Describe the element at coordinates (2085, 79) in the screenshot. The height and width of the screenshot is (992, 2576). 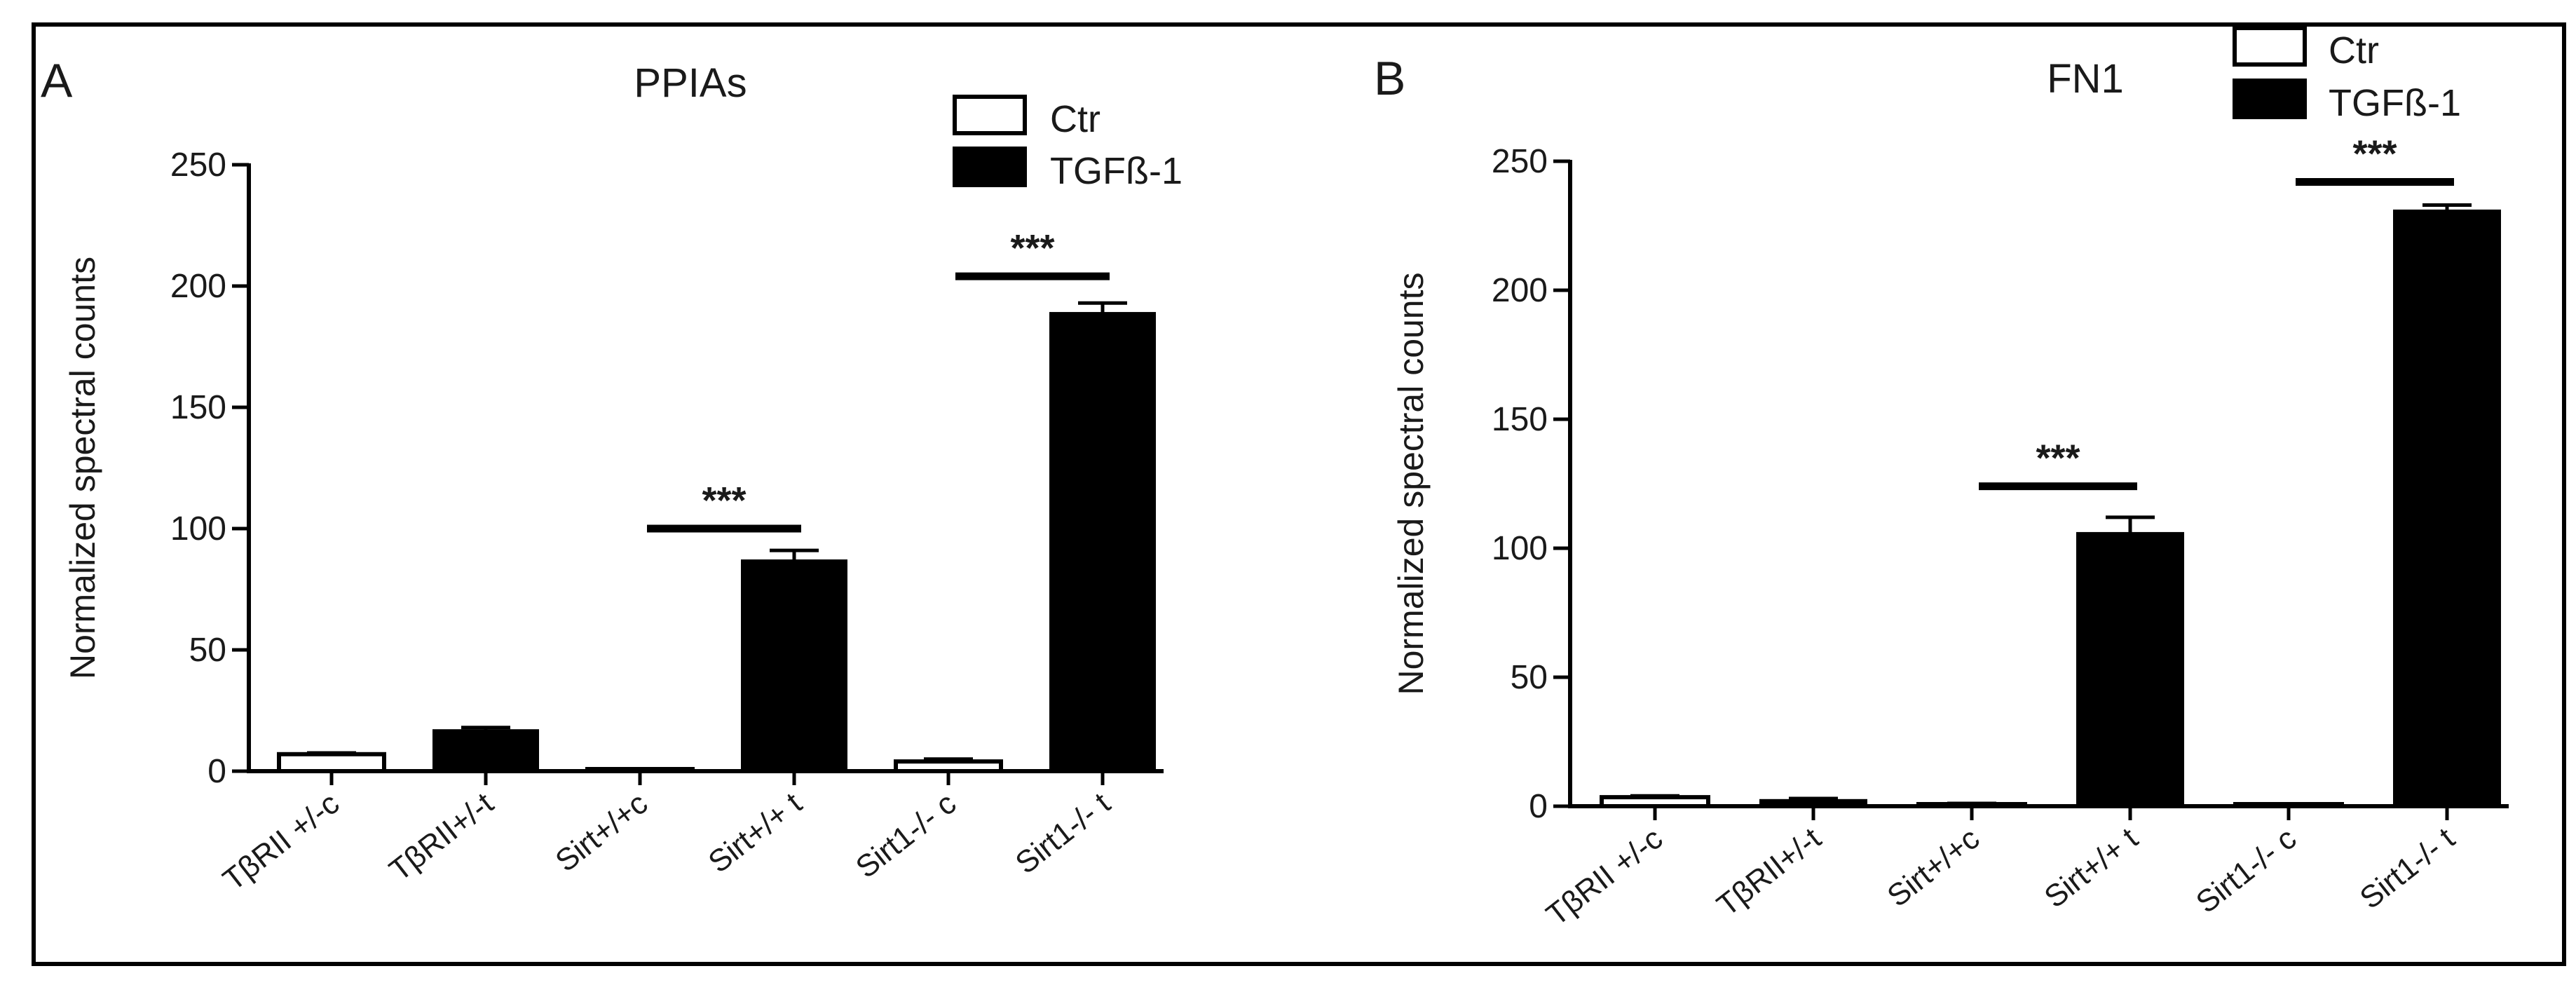
I see `chart-title: FN1` at that location.